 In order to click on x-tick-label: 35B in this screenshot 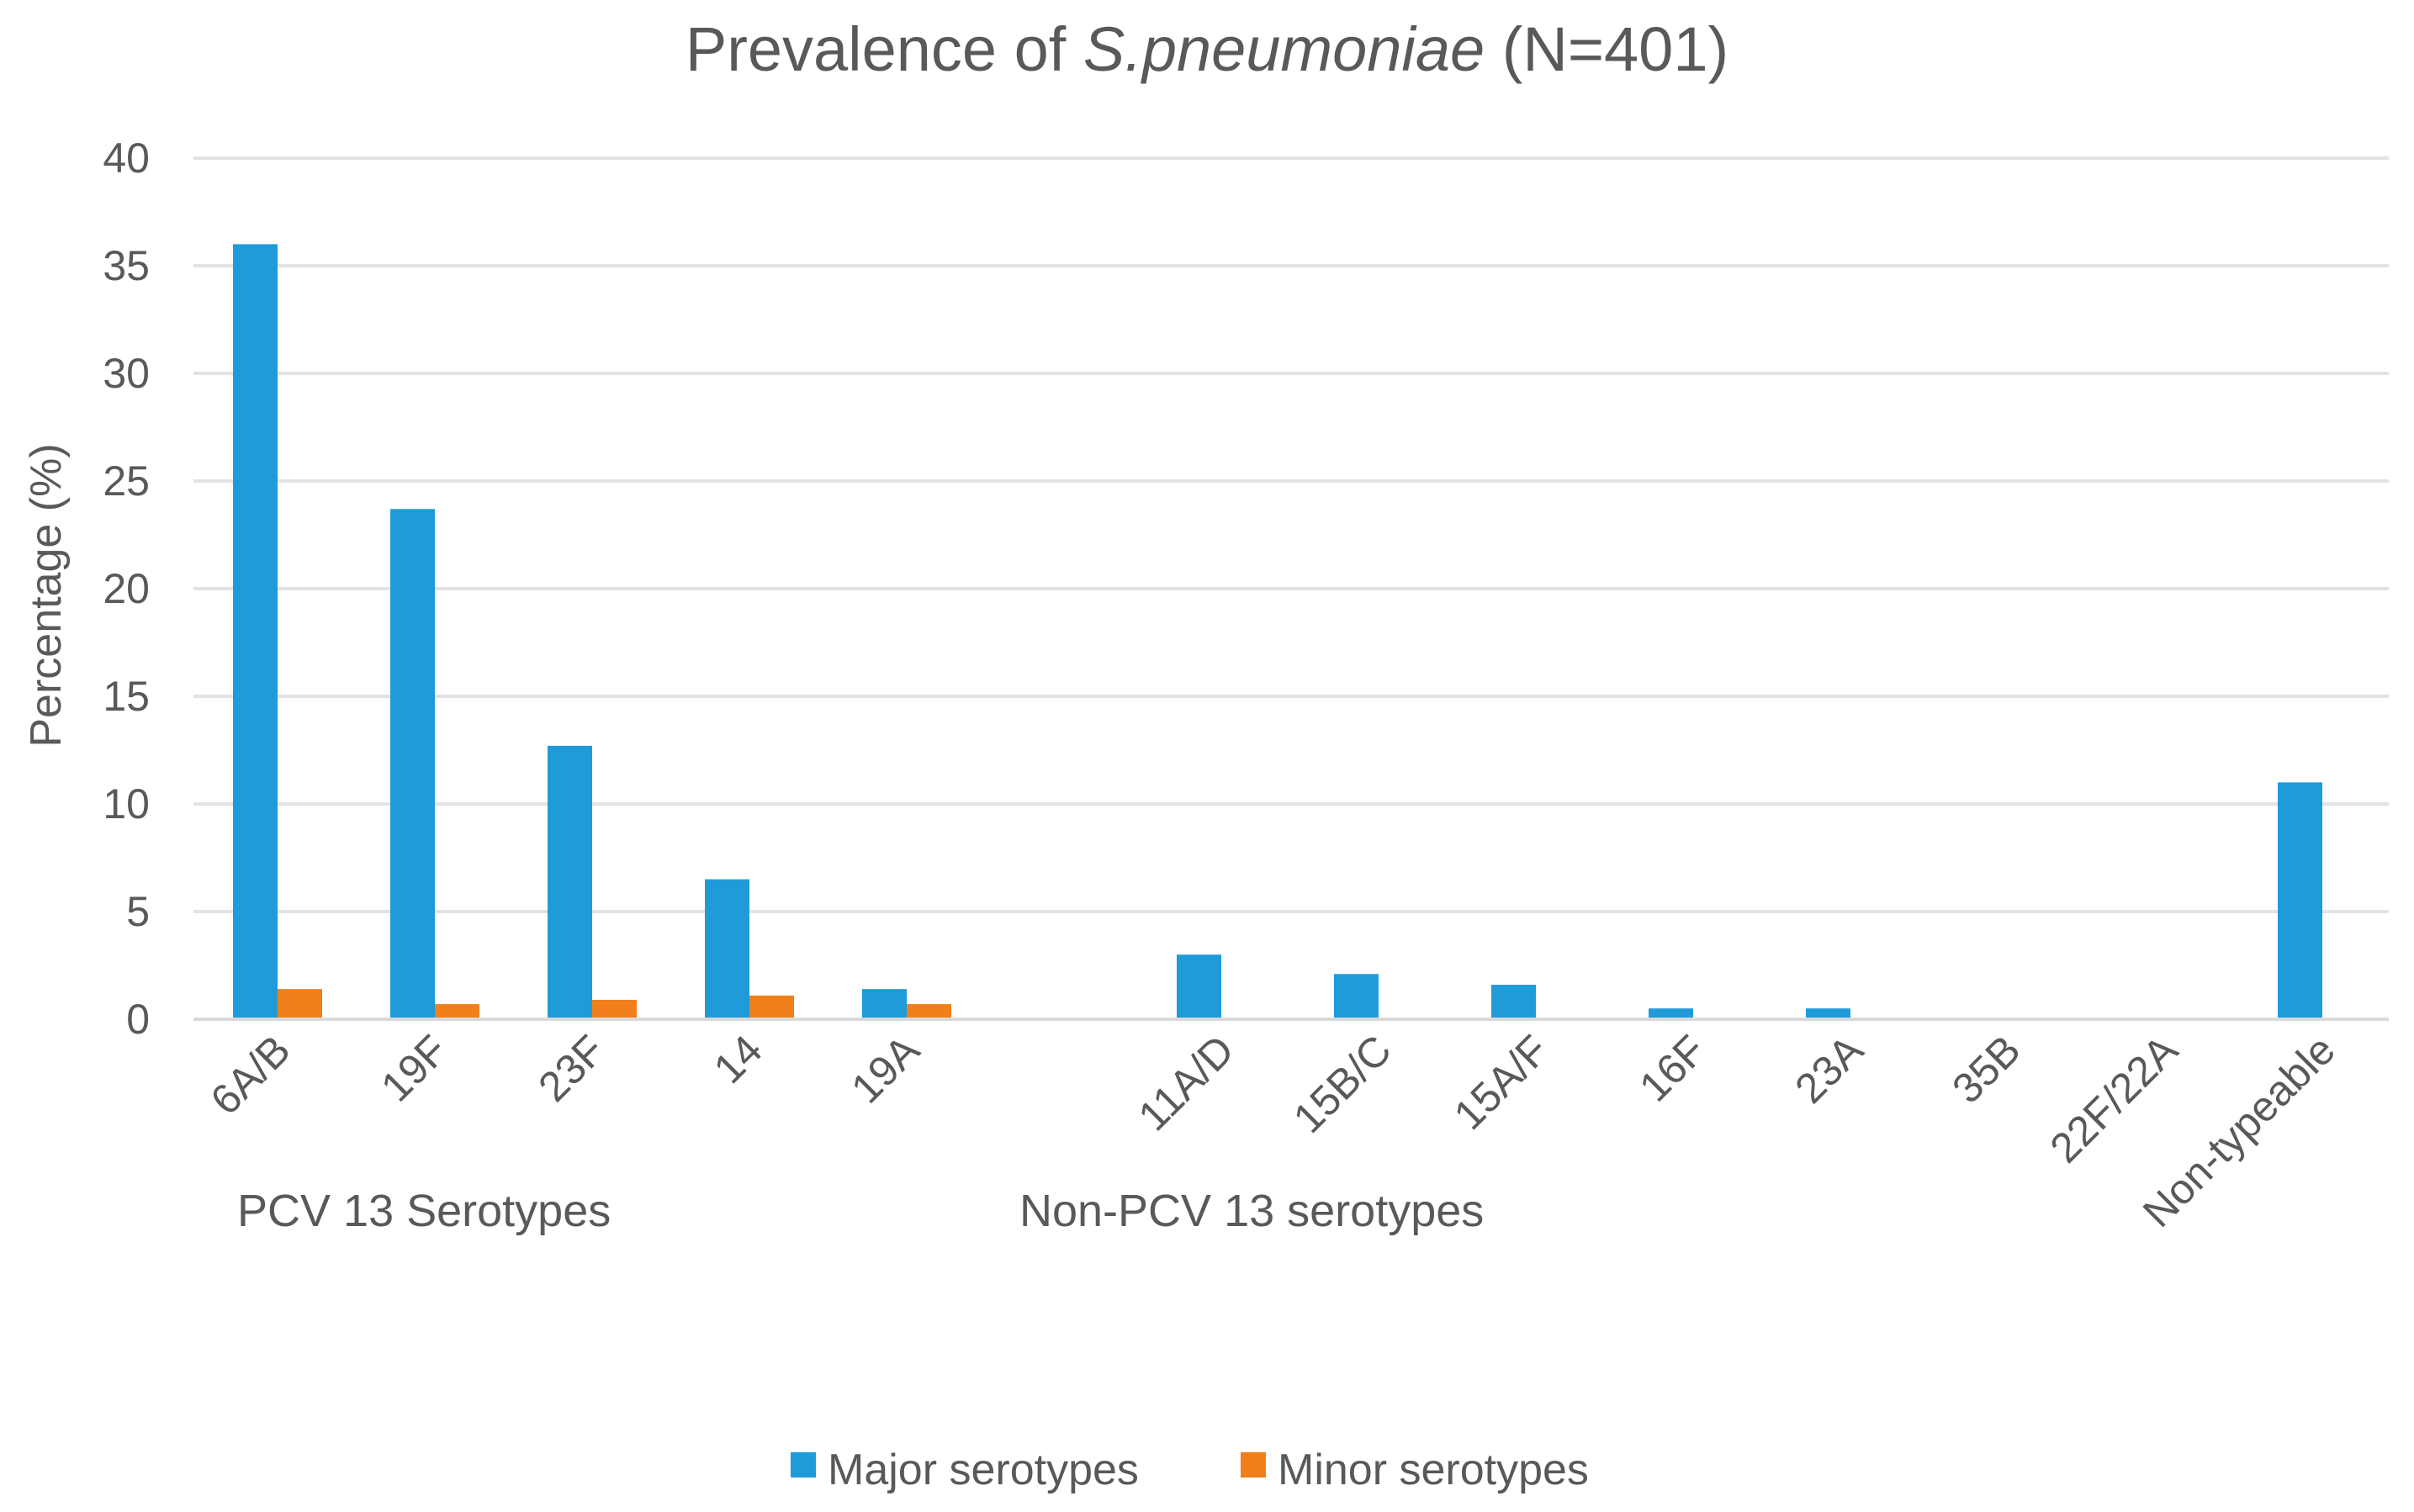, I will do `click(1987, 1069)`.